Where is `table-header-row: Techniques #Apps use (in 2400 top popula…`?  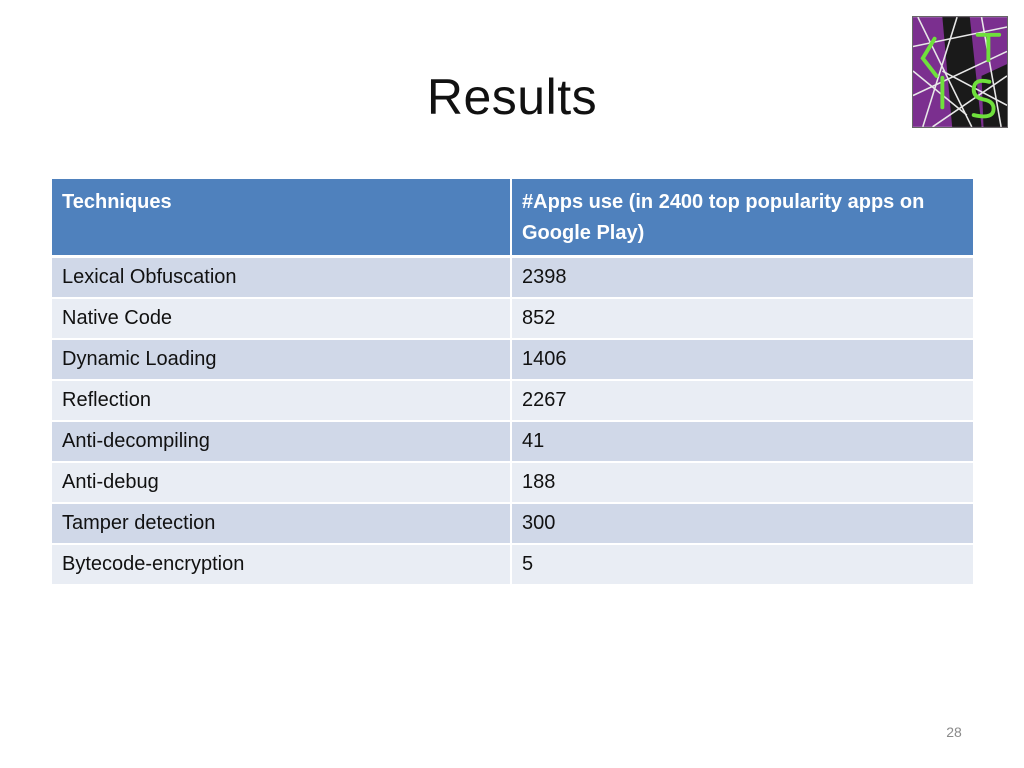 table-header-row: Techniques #Apps use (in 2400 top popula… is located at coordinates (512, 218).